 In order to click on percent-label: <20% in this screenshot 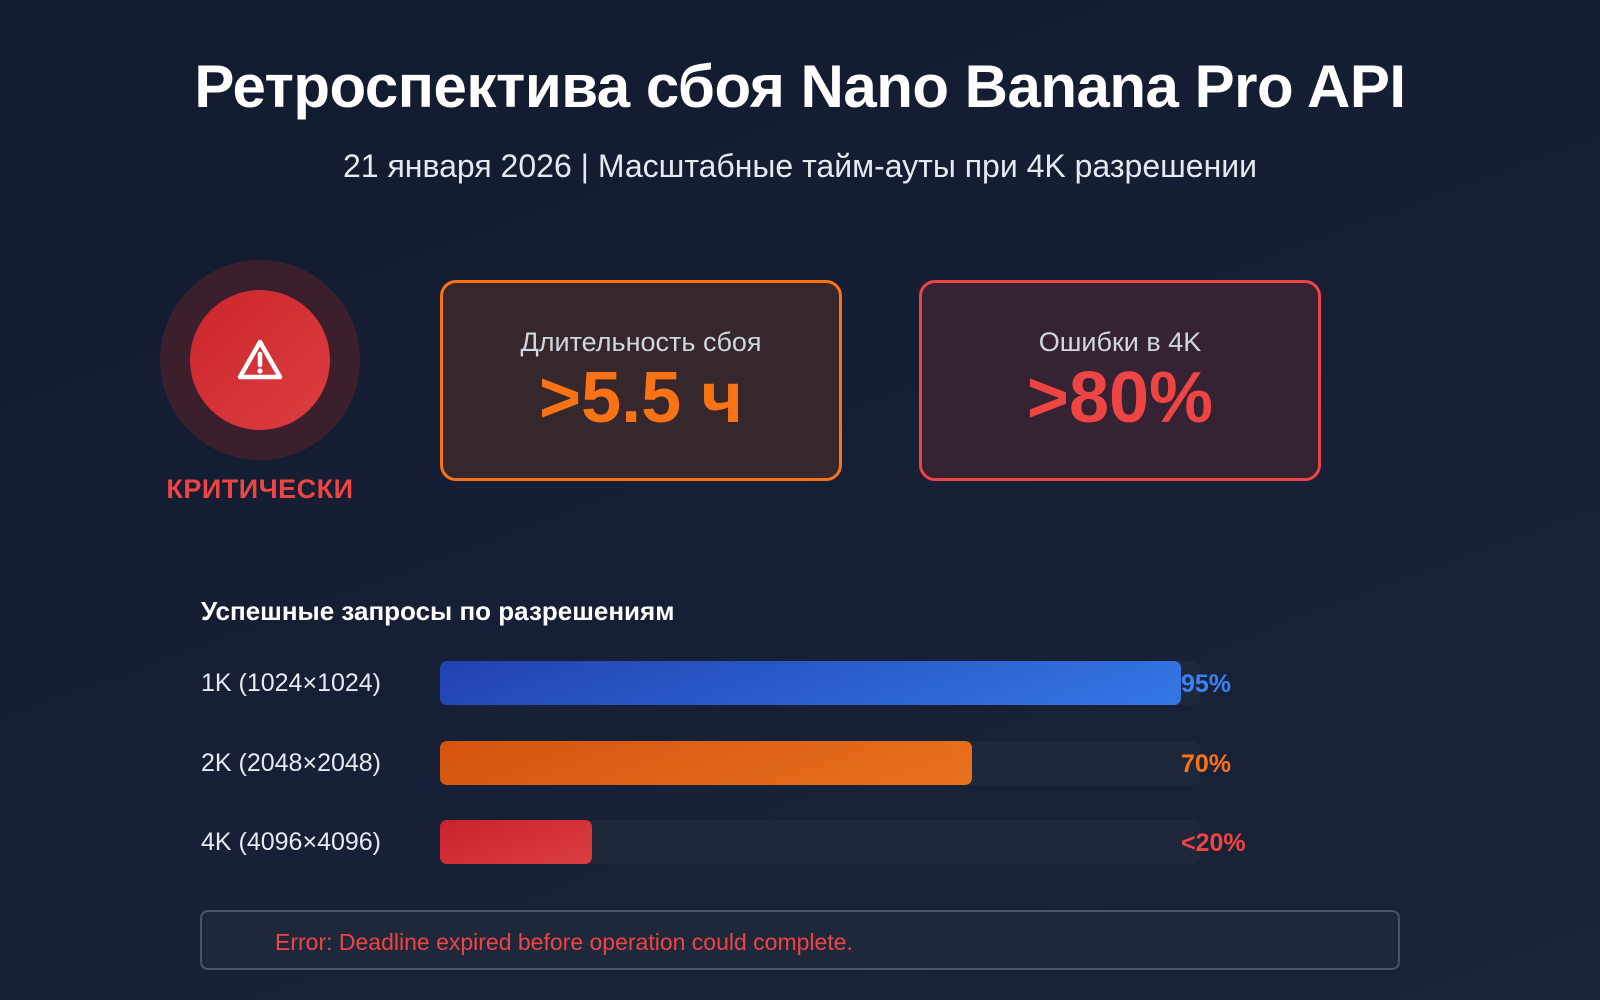, I will do `click(1213, 843)`.